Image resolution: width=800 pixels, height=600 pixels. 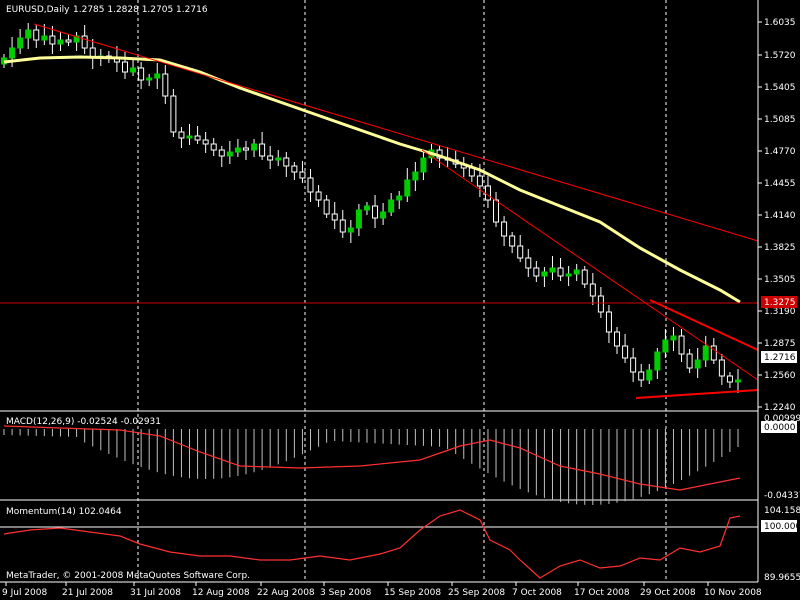 I want to click on date-tick-label: 7 Oct 2008, so click(x=537, y=593).